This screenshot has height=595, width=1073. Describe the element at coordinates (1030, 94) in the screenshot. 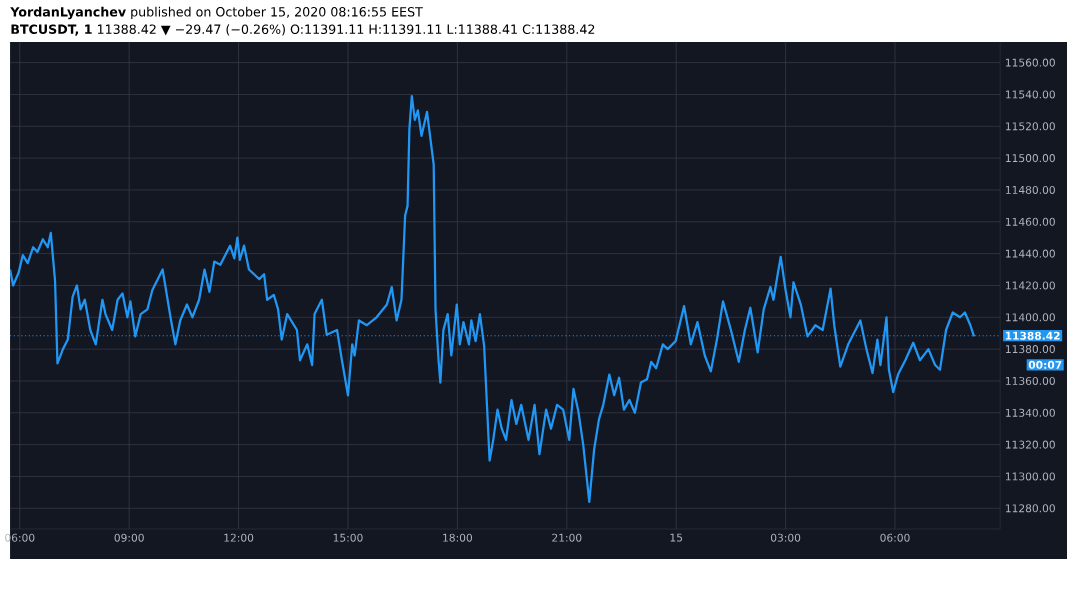

I see `y-tick-label: 11540.00` at that location.